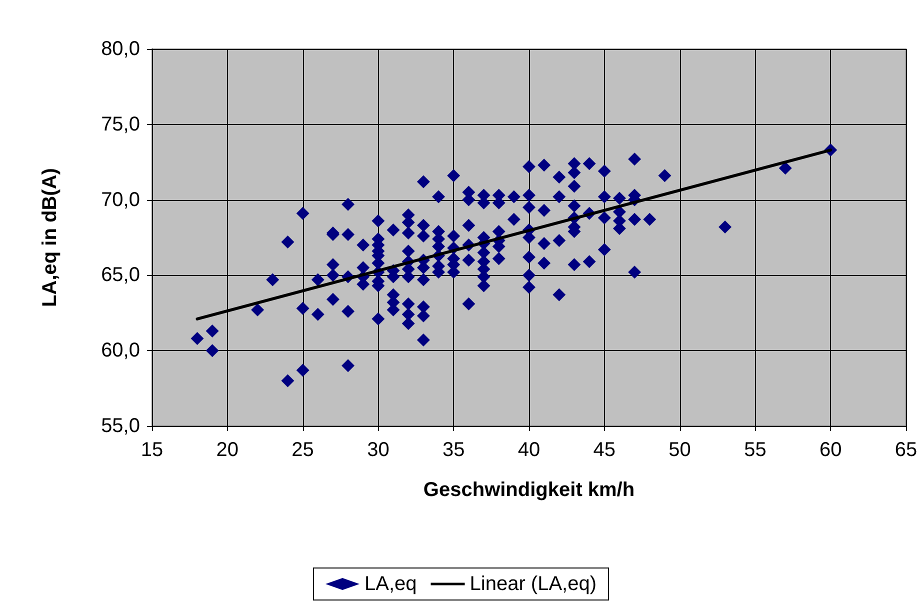 This screenshot has height=608, width=922. Describe the element at coordinates (390, 584) in the screenshot. I see `legend-label: LA,eq` at that location.